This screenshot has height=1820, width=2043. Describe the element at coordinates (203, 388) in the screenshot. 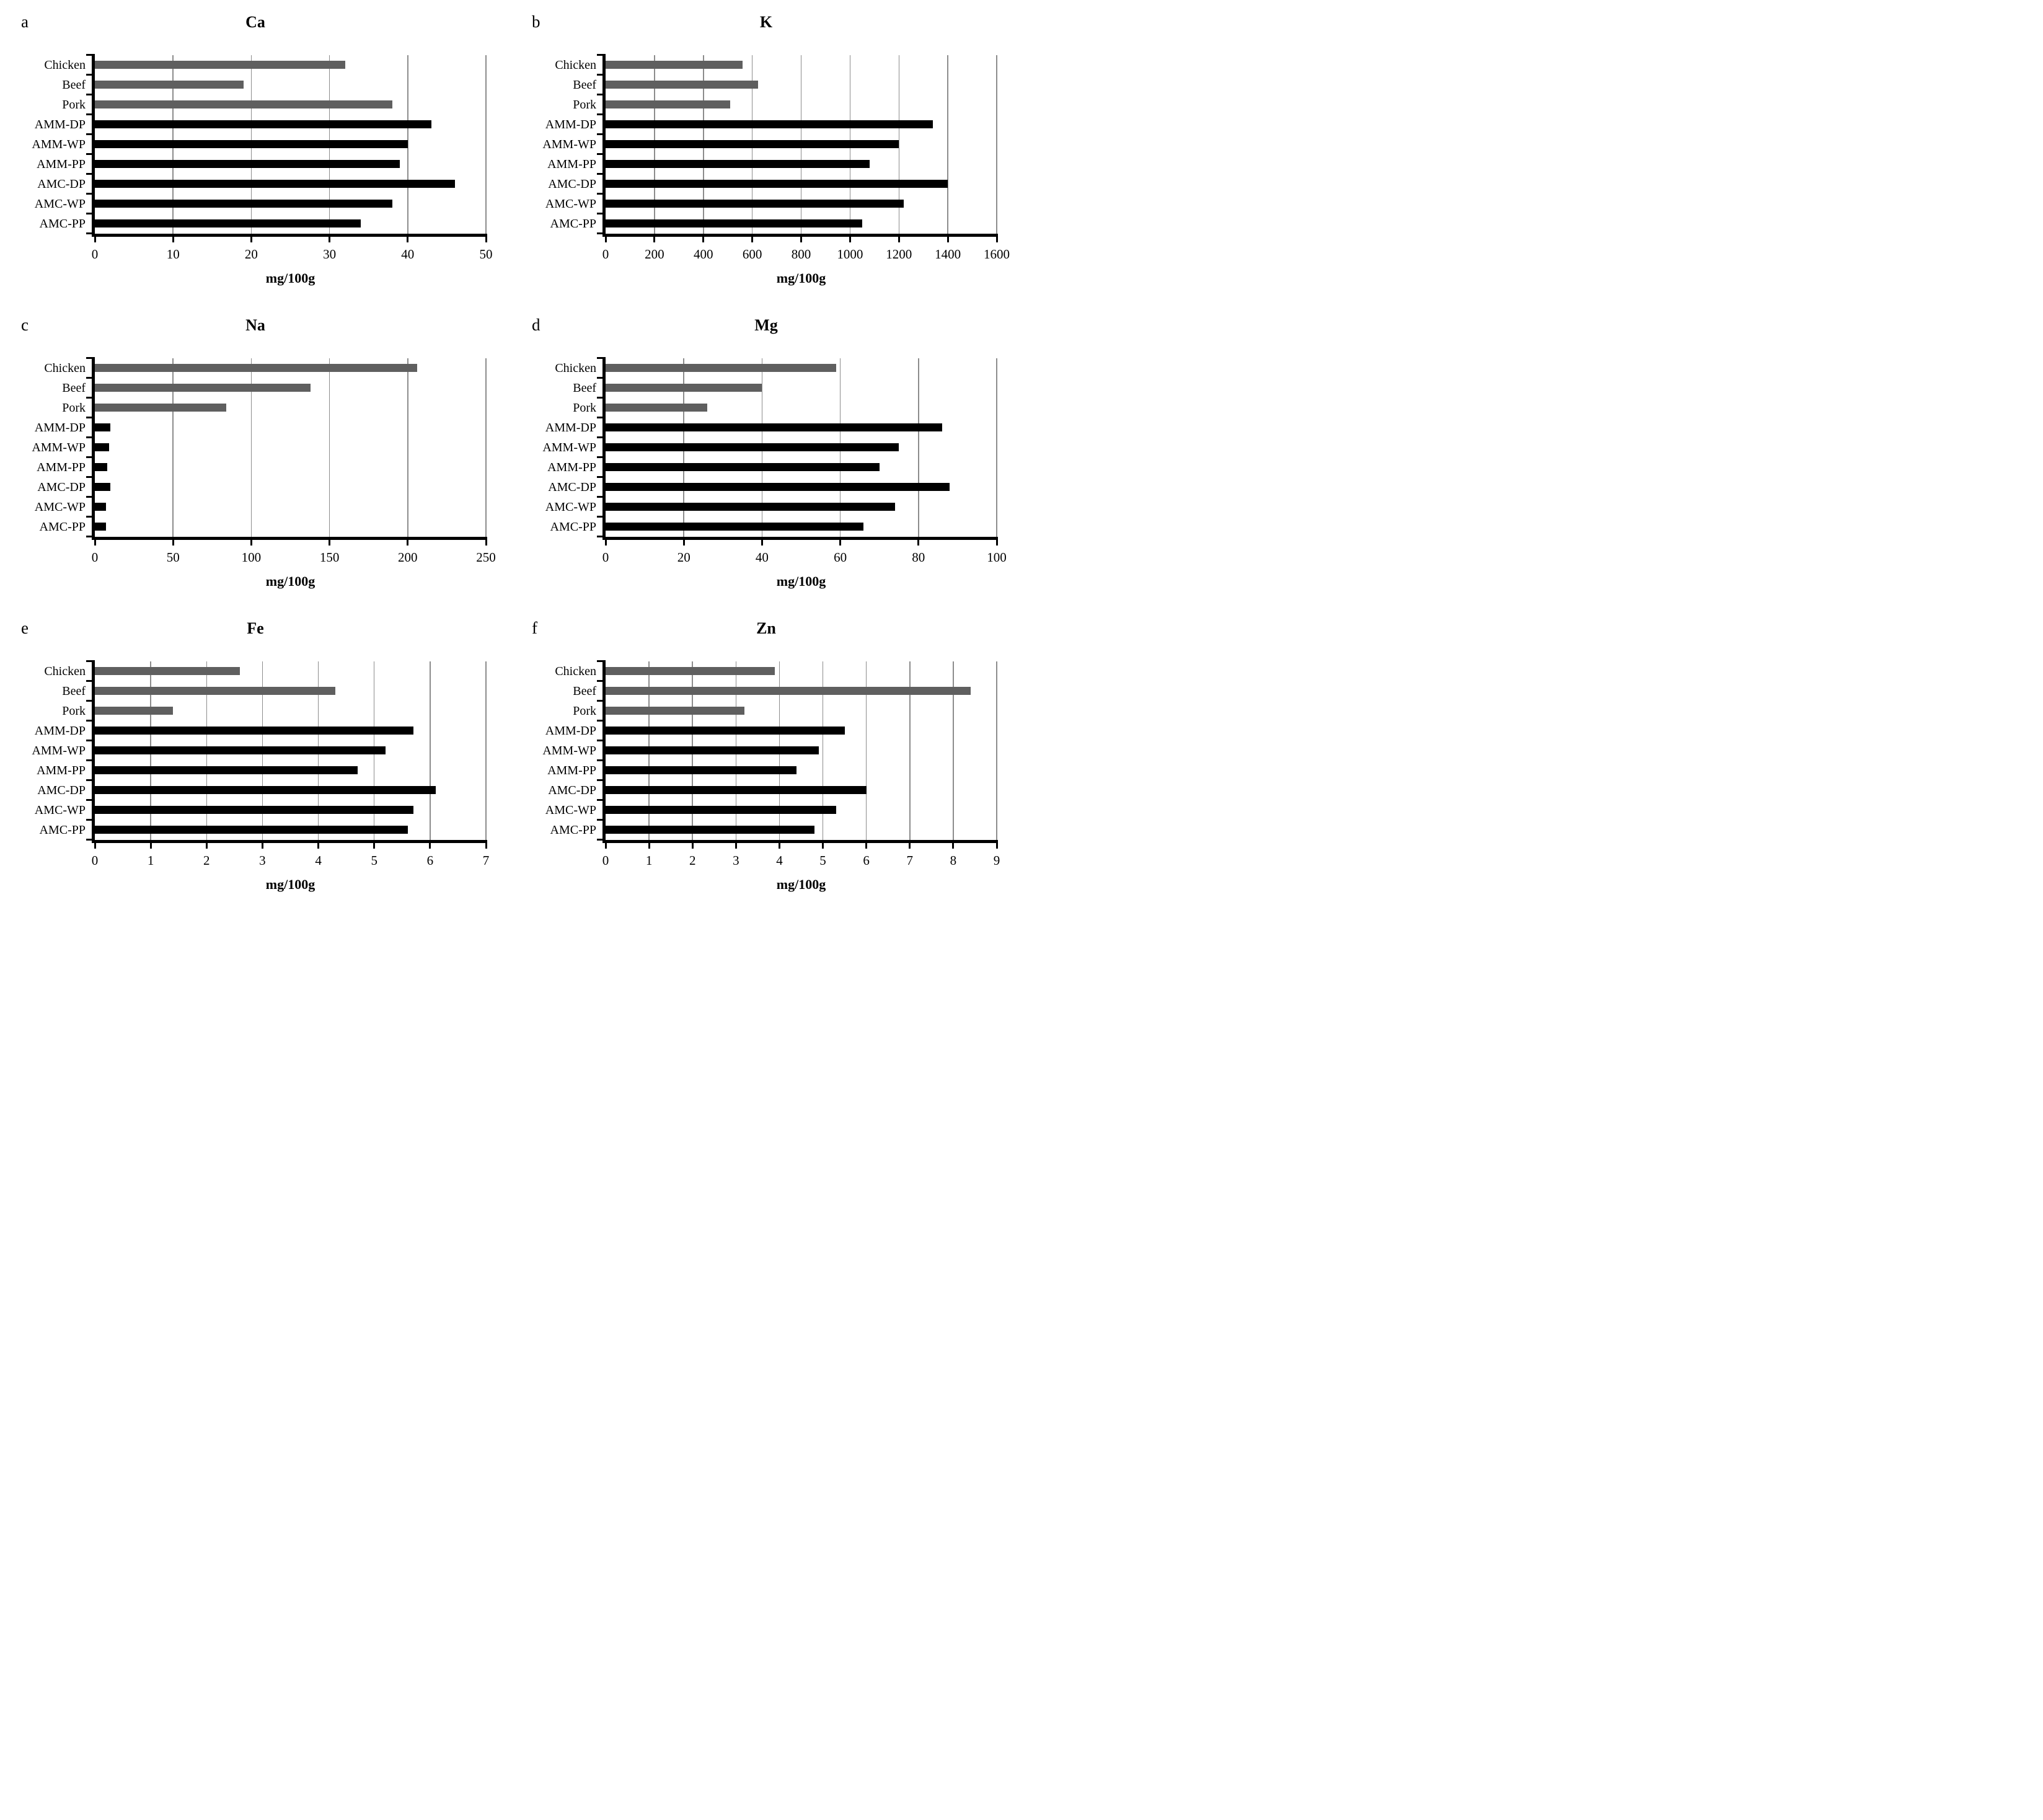

I see `bar-beef` at that location.